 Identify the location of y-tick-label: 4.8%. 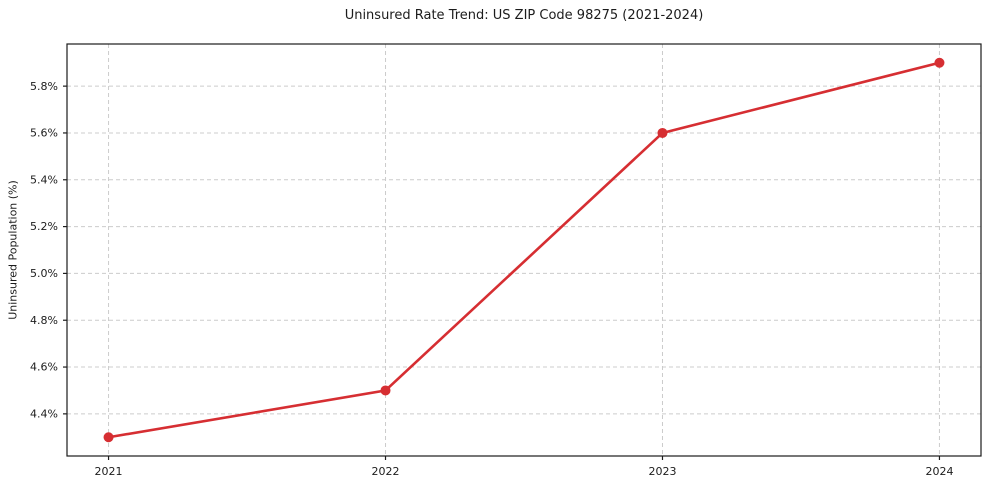
(44, 320).